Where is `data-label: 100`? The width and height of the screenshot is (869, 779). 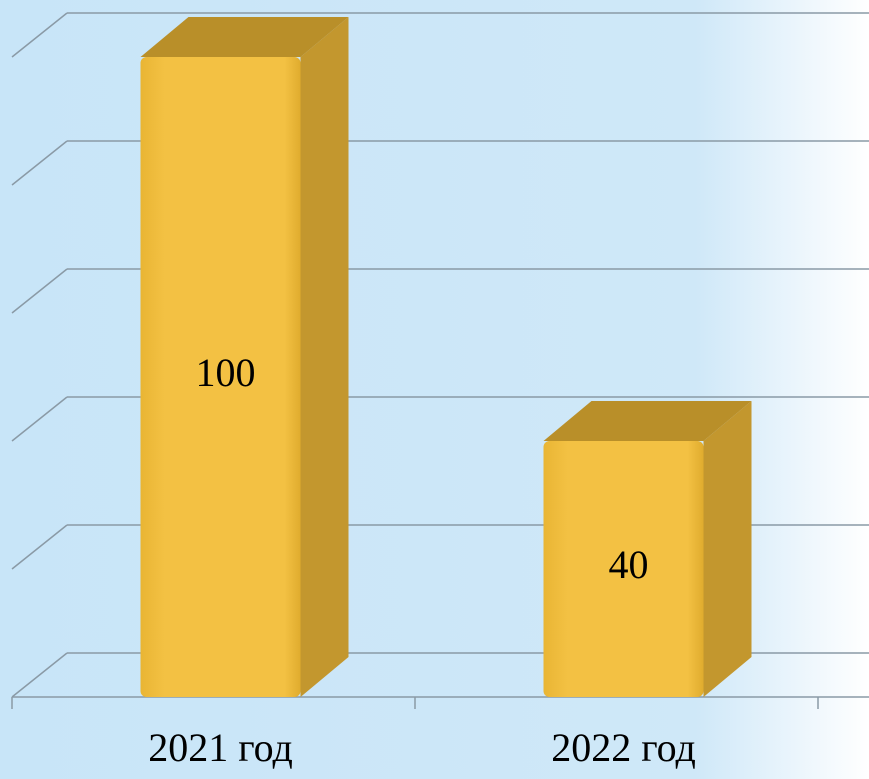
data-label: 100 is located at coordinates (226, 372).